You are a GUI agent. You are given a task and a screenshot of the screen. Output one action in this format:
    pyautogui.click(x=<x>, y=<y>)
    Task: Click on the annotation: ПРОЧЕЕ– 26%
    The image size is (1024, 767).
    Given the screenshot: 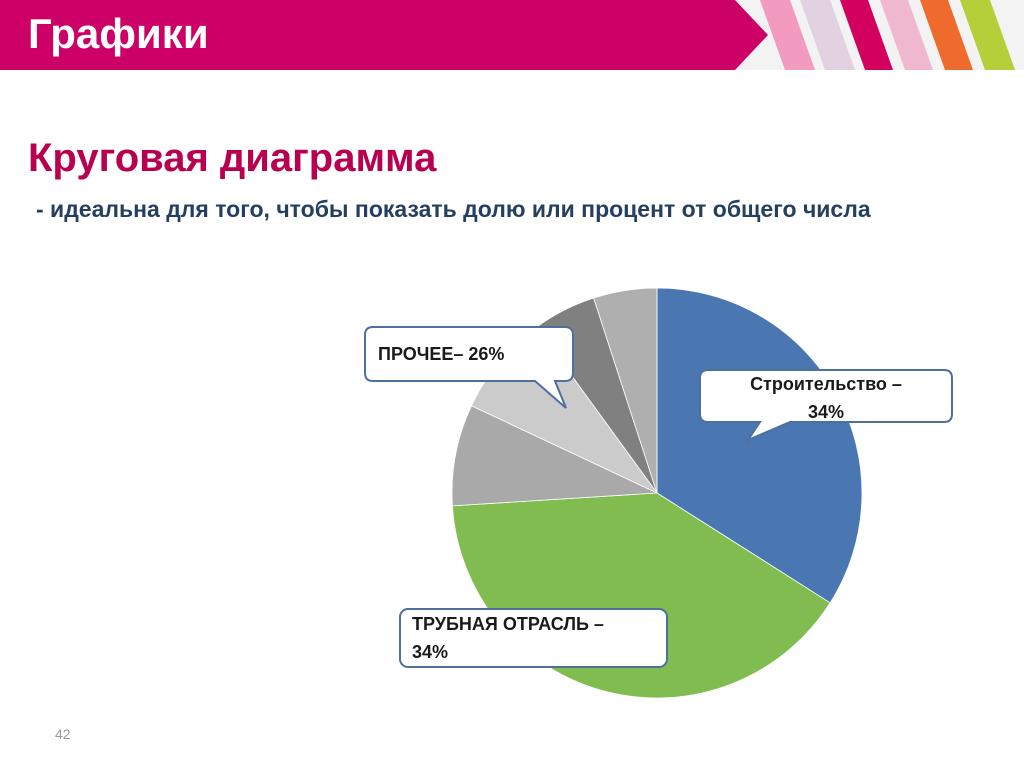 What is the action you would take?
    pyautogui.click(x=441, y=354)
    